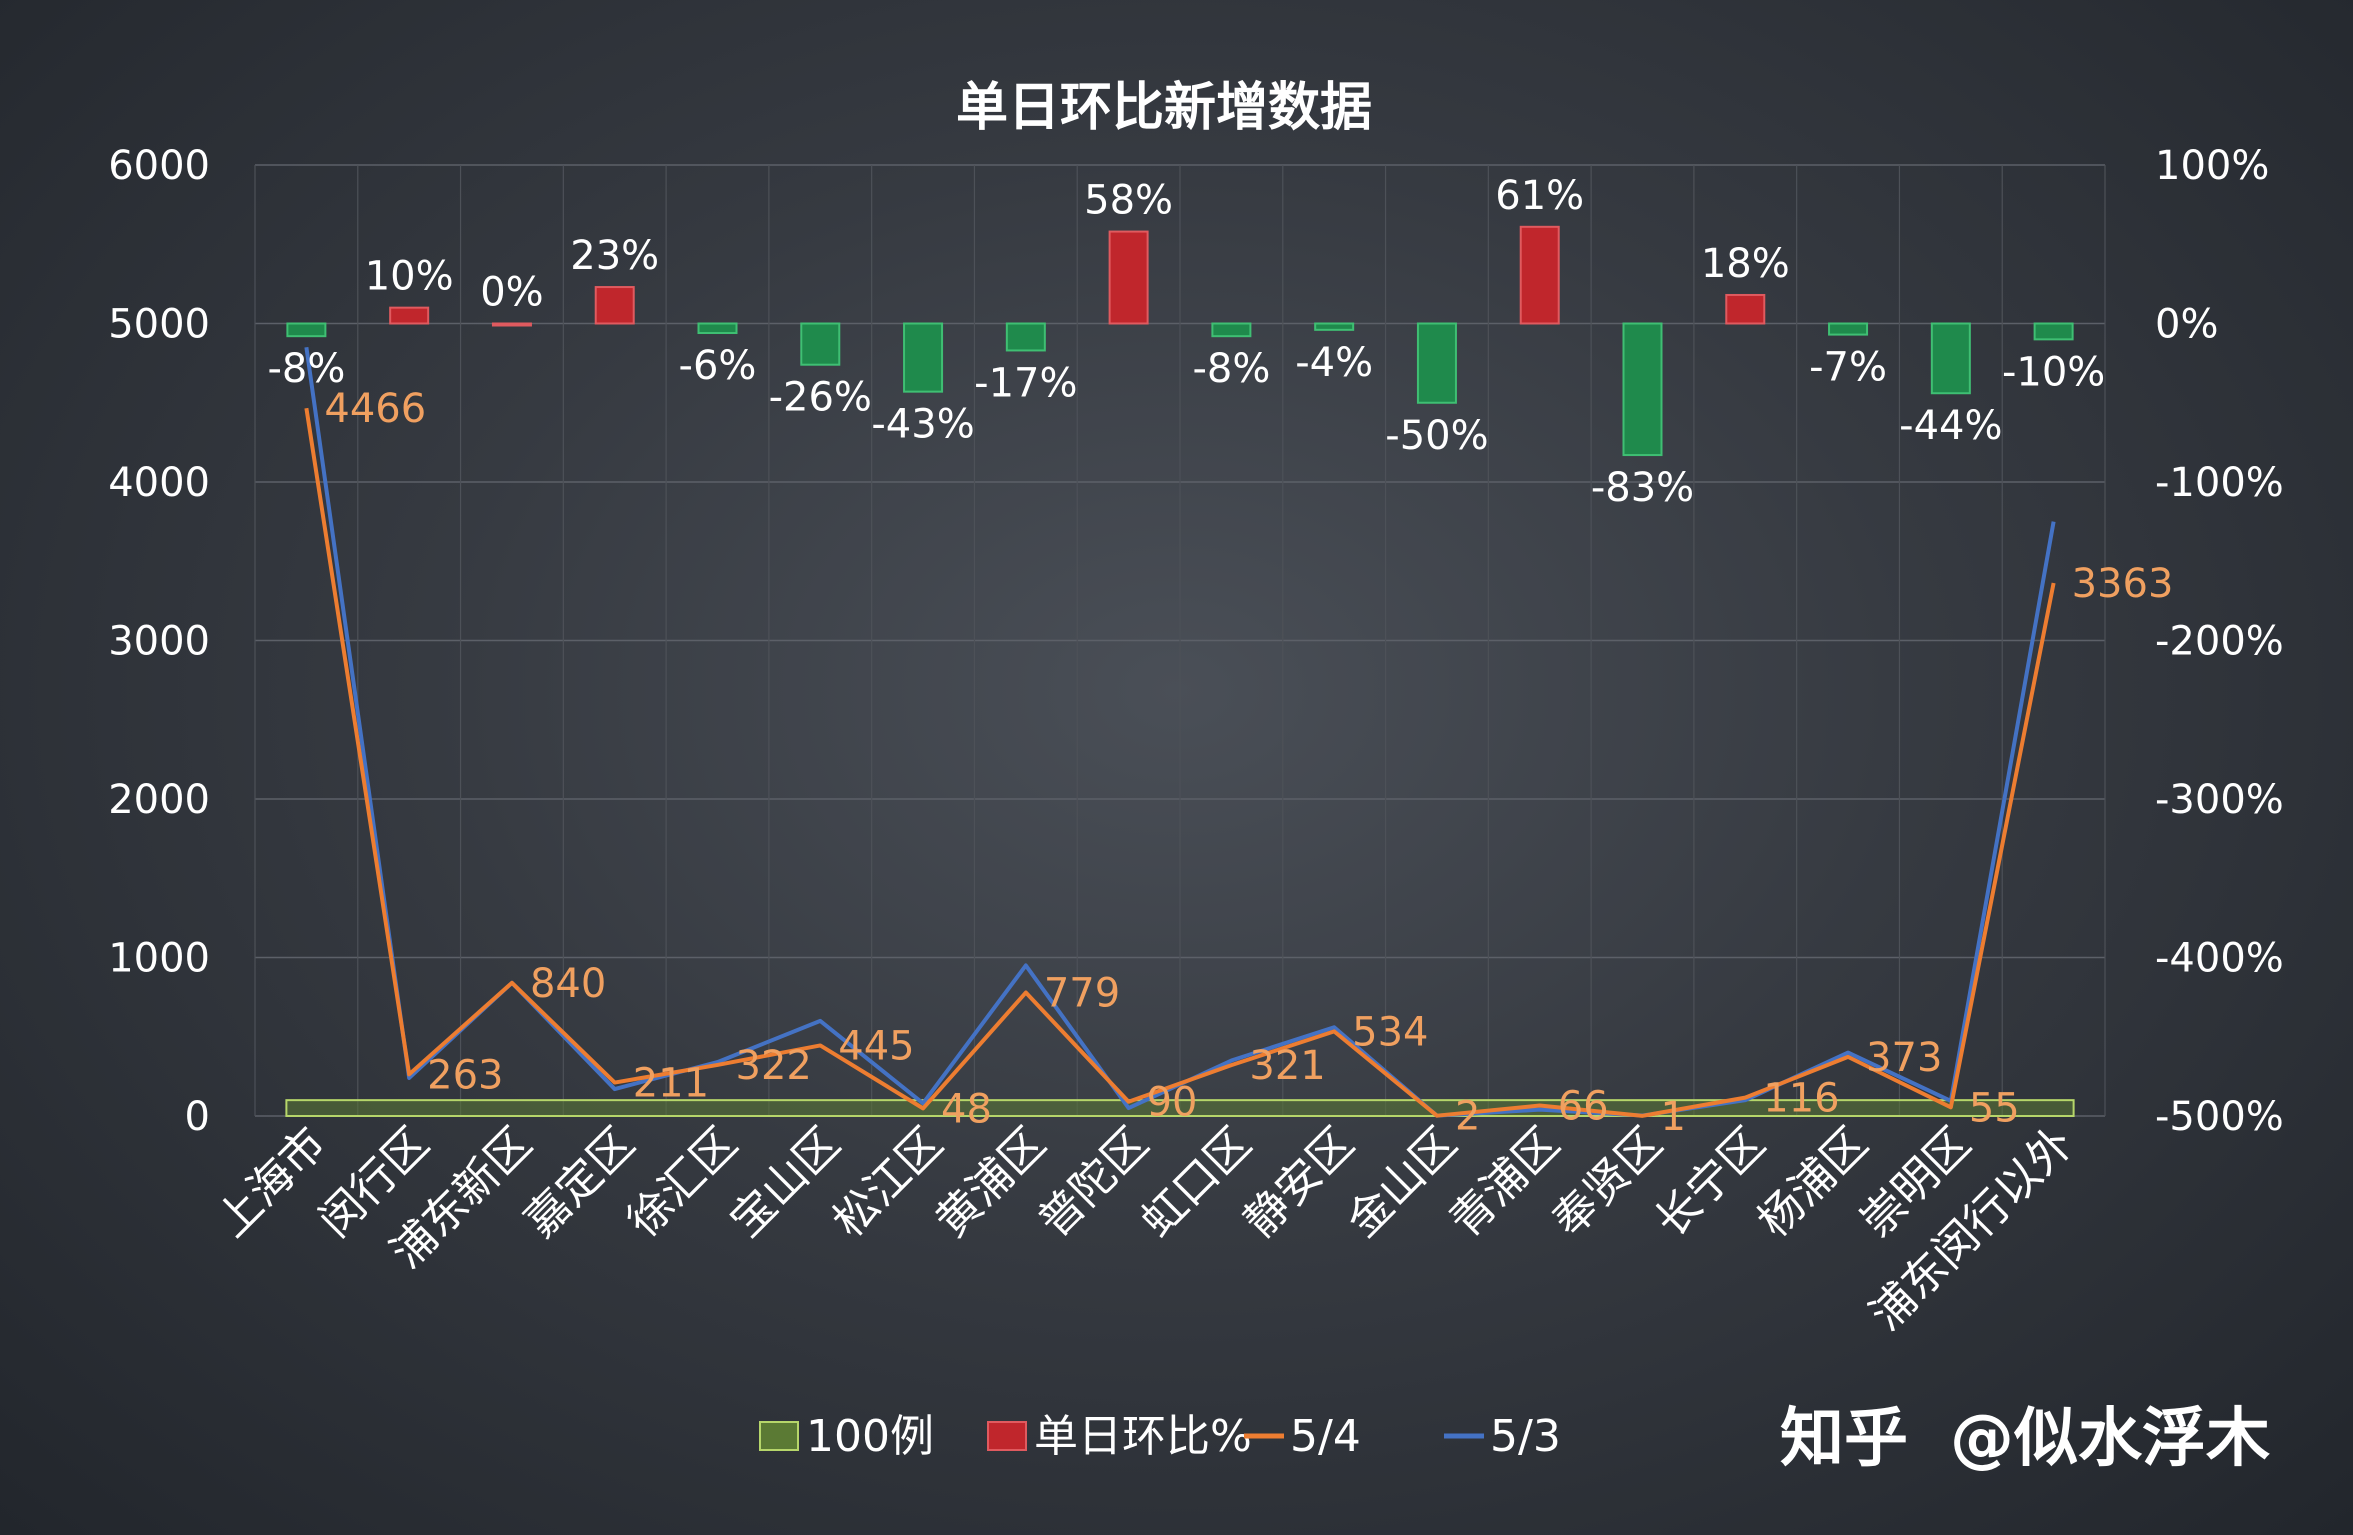 The height and width of the screenshot is (1535, 2353). I want to click on value-data-label: 116, so click(1801, 1099).